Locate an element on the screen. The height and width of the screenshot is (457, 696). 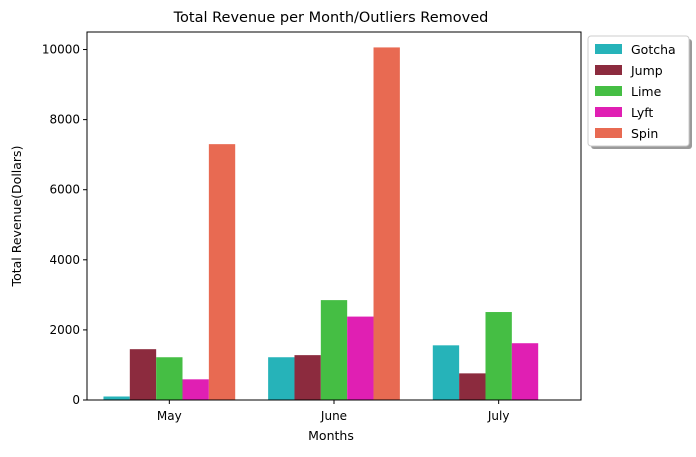
legend-label-gotcha: Gotcha is located at coordinates (653, 49).